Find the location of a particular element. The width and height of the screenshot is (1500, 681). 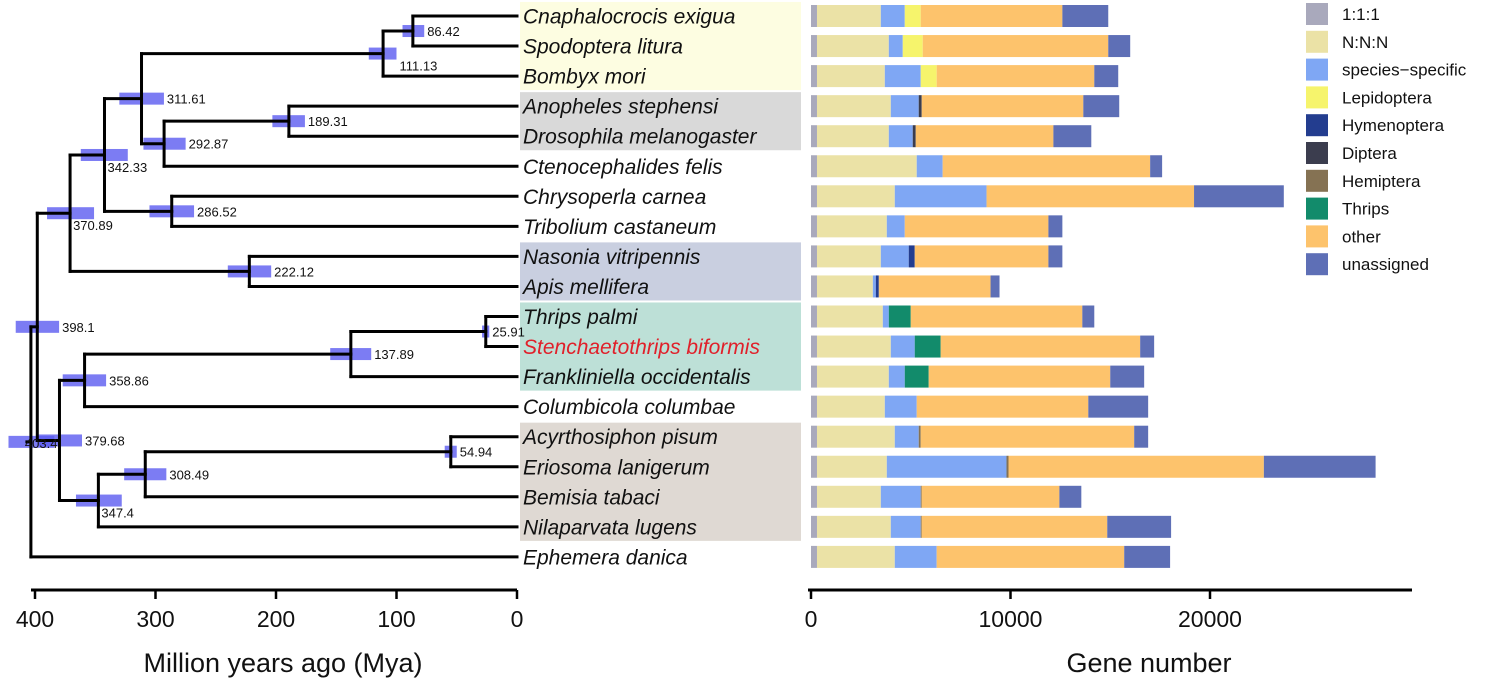

bar-apis-mellifera-n-n-n is located at coordinates (844, 286).